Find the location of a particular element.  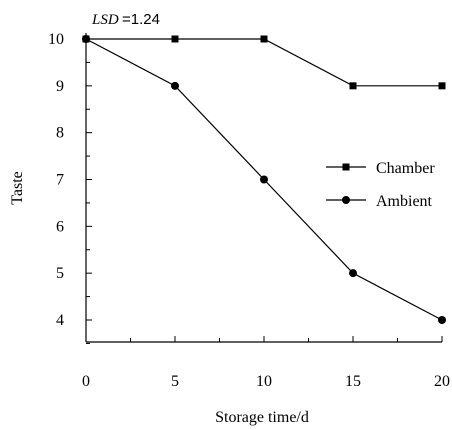

lsd-annotation: LSD =1.24 is located at coordinates (125, 19).